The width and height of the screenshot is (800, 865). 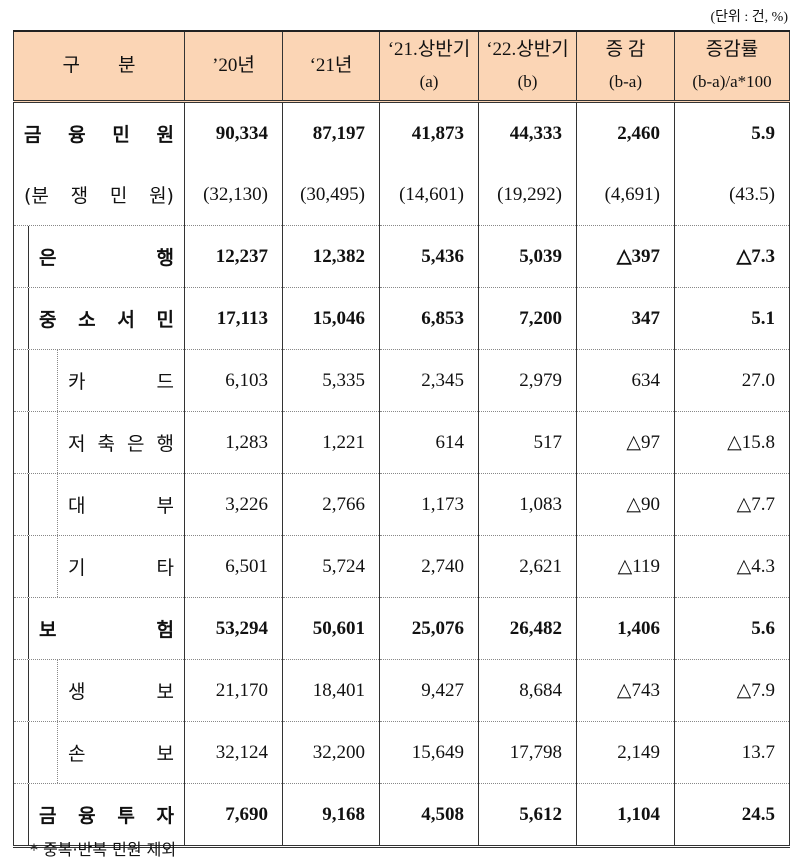 I want to click on label-char: 험, so click(x=165, y=630).